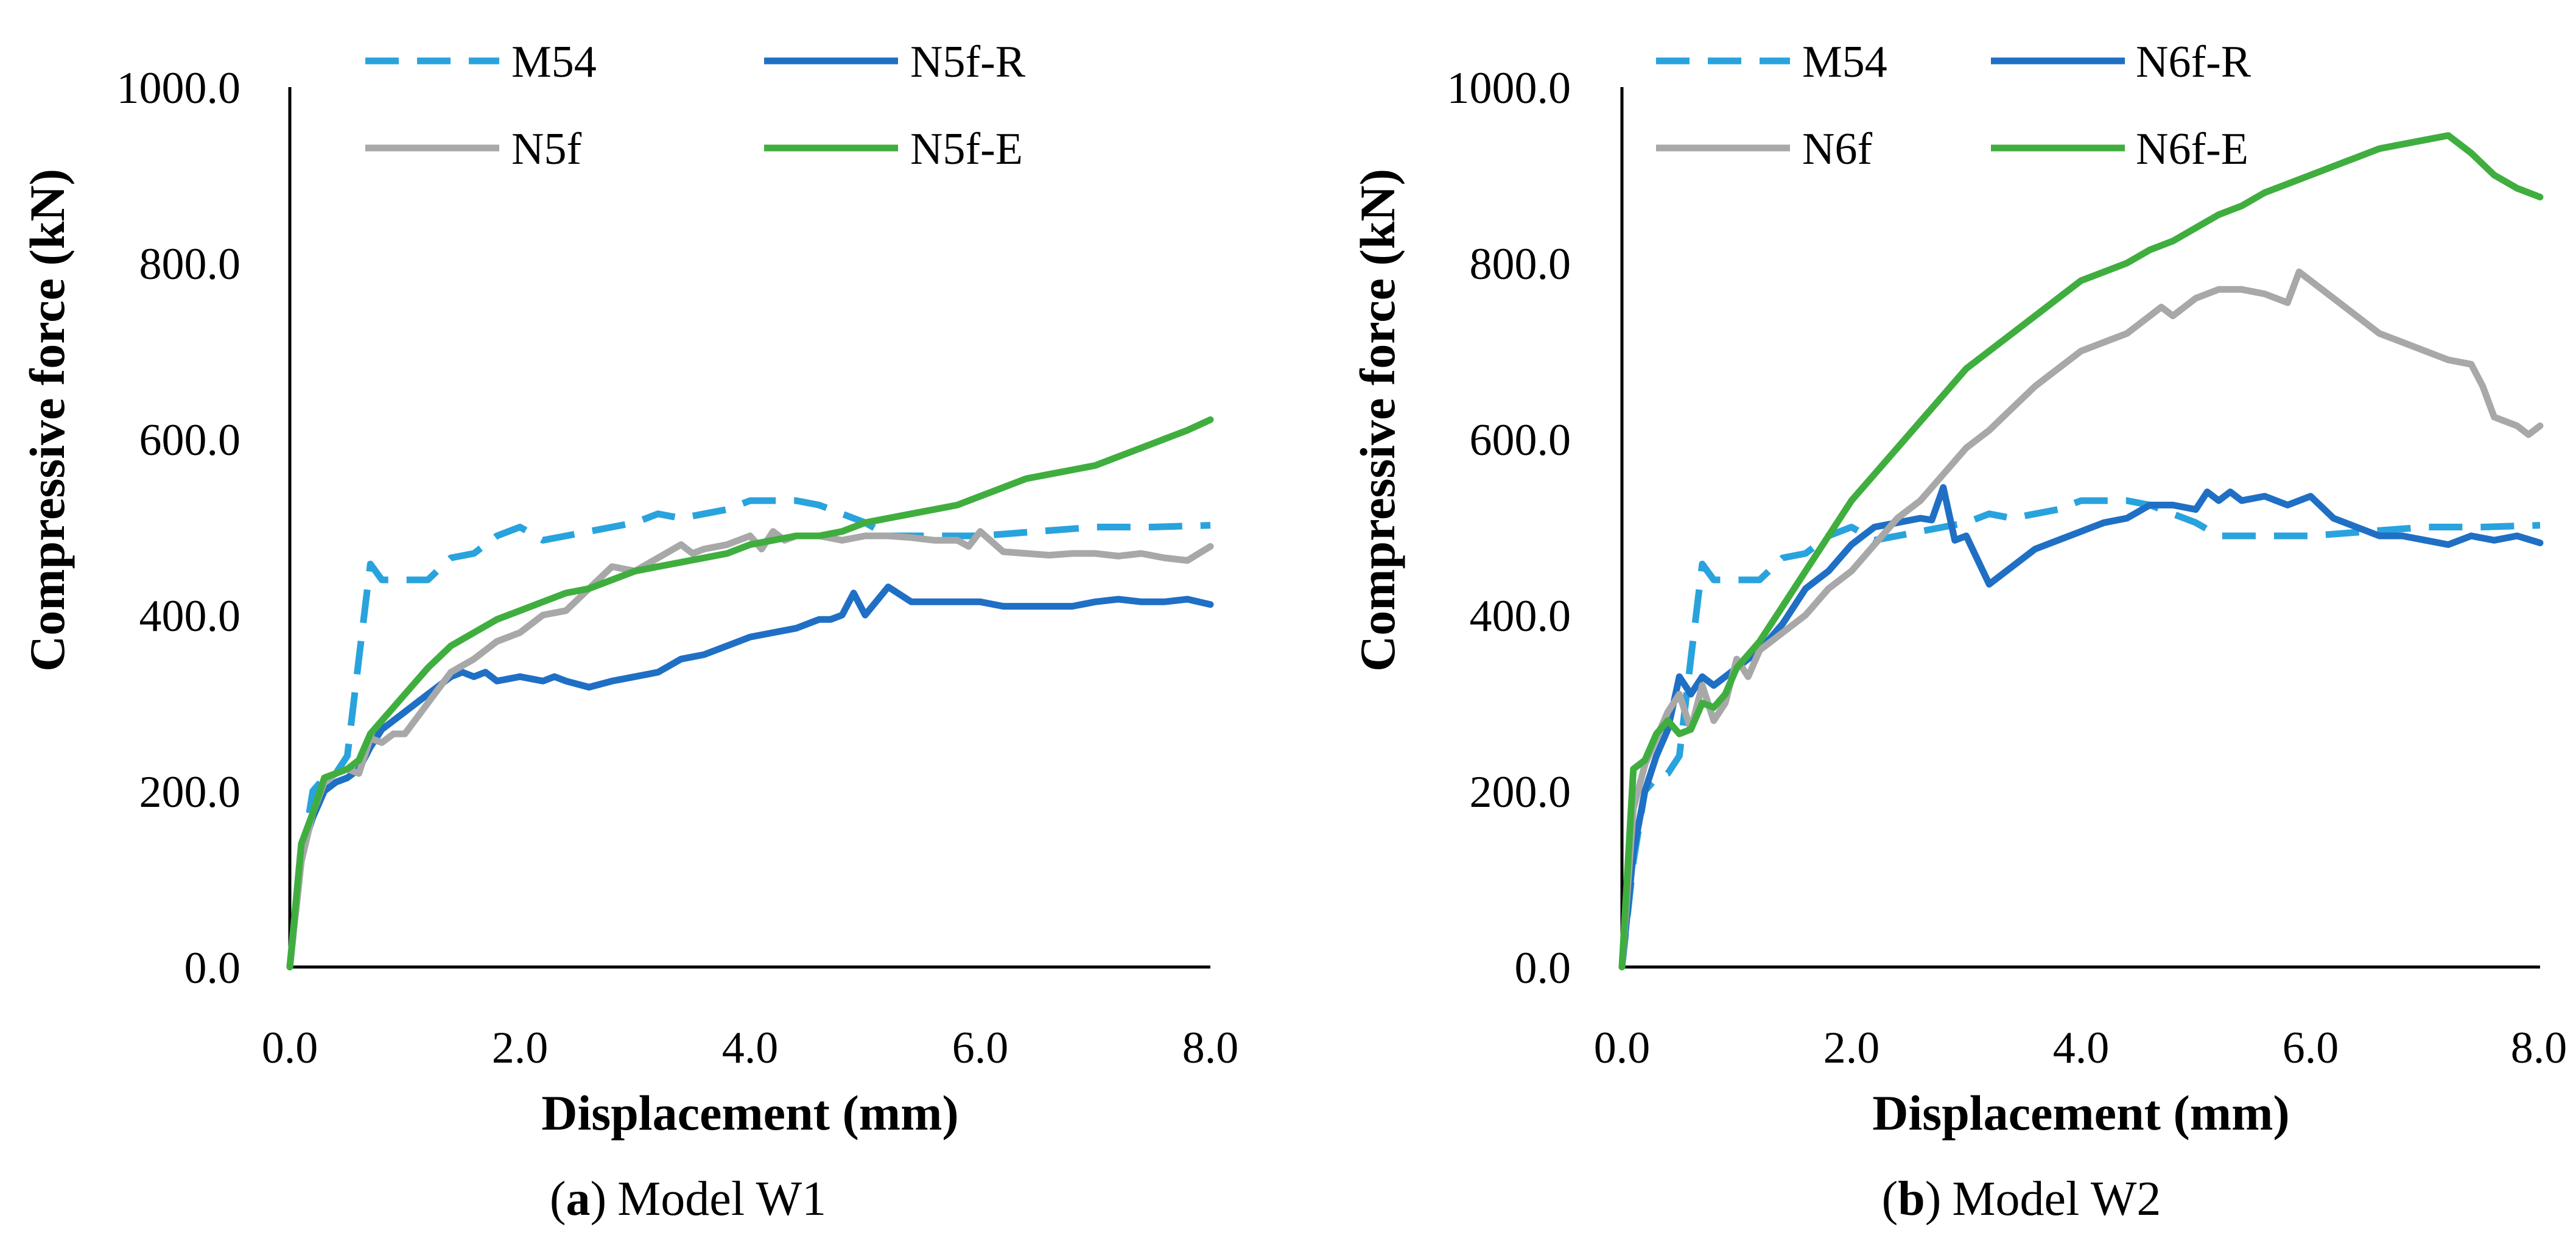 This screenshot has width=2576, height=1238. Describe the element at coordinates (967, 149) in the screenshot. I see `legend-label-n5f-e: N5f-E` at that location.